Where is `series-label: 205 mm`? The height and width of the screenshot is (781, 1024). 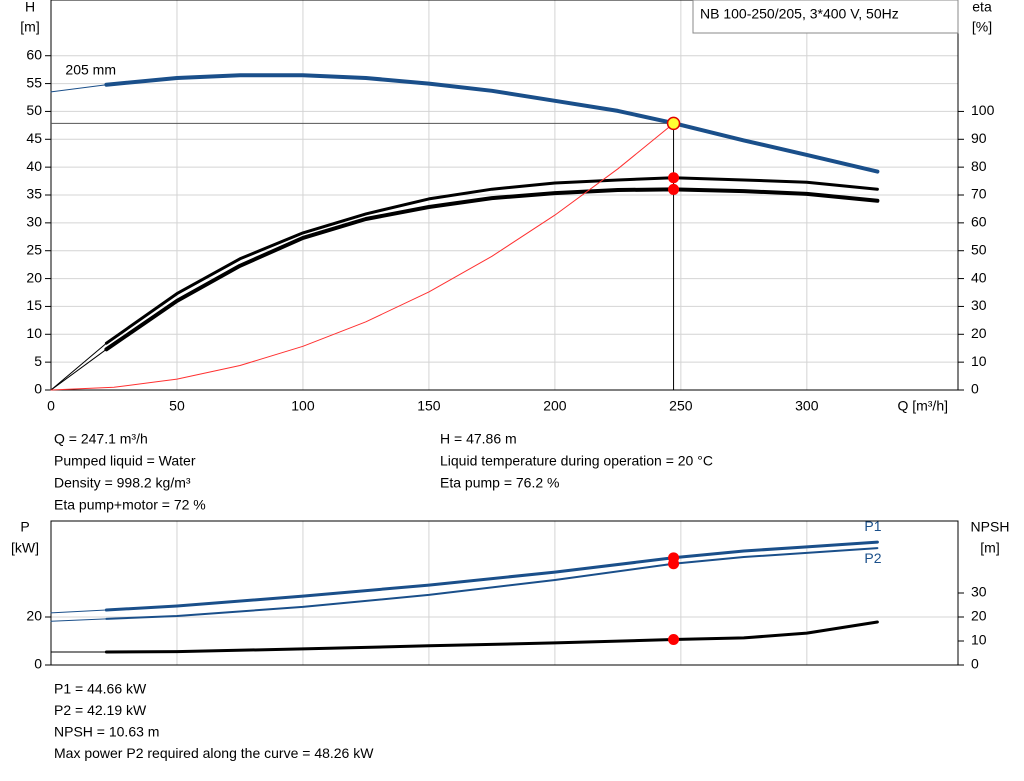
series-label: 205 mm is located at coordinates (90, 69).